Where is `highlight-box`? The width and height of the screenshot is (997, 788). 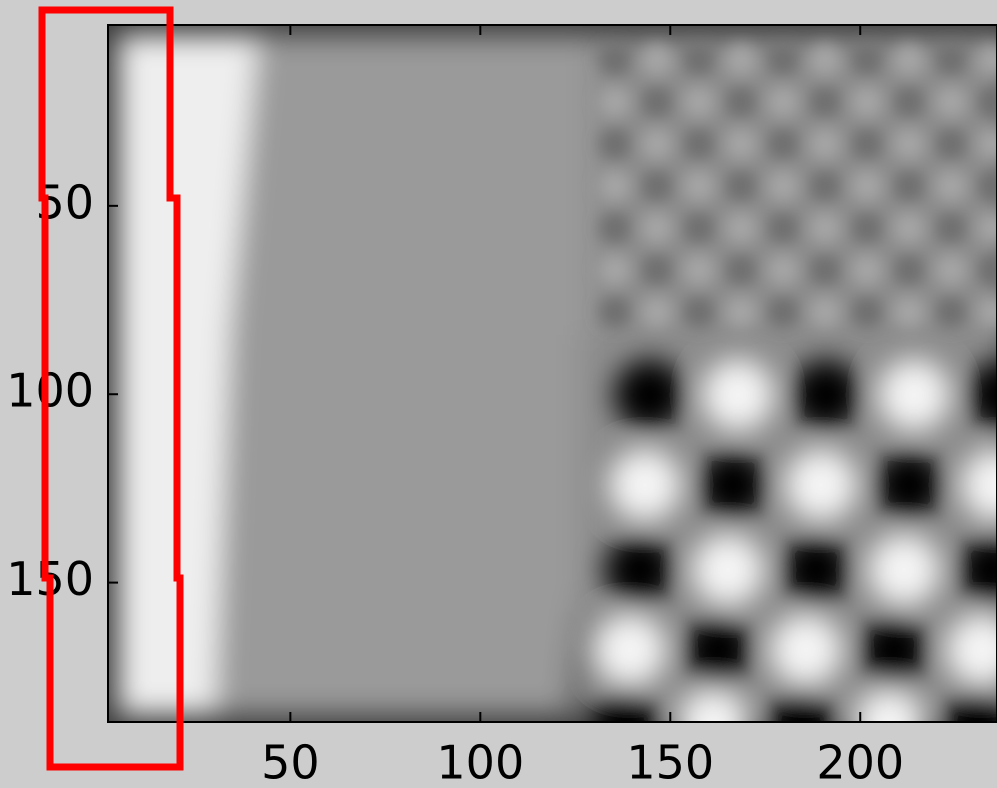 highlight-box is located at coordinates (111, 388).